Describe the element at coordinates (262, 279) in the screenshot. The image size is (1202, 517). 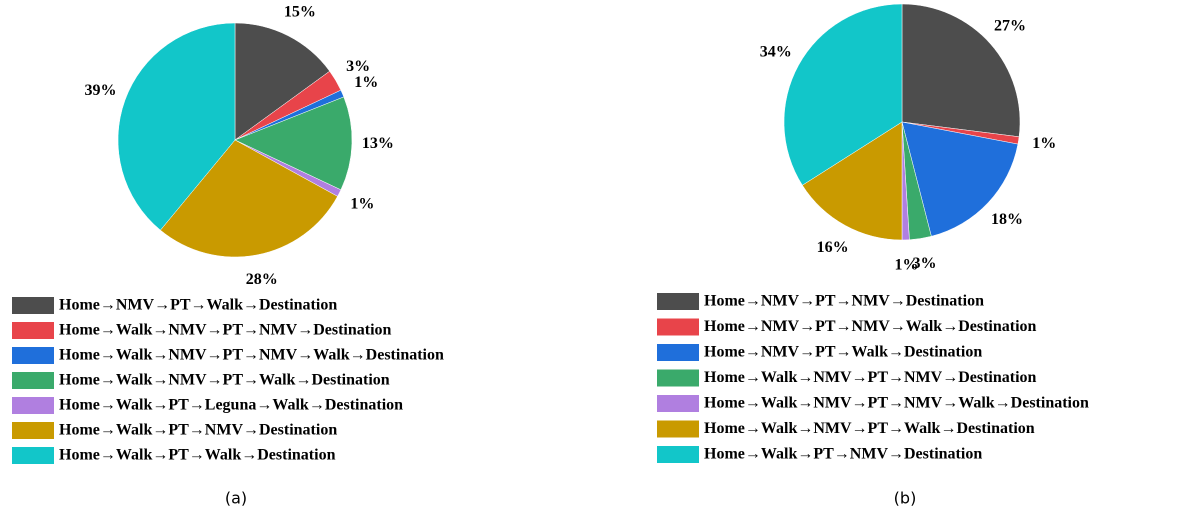
I see `slice-label: 28%` at that location.